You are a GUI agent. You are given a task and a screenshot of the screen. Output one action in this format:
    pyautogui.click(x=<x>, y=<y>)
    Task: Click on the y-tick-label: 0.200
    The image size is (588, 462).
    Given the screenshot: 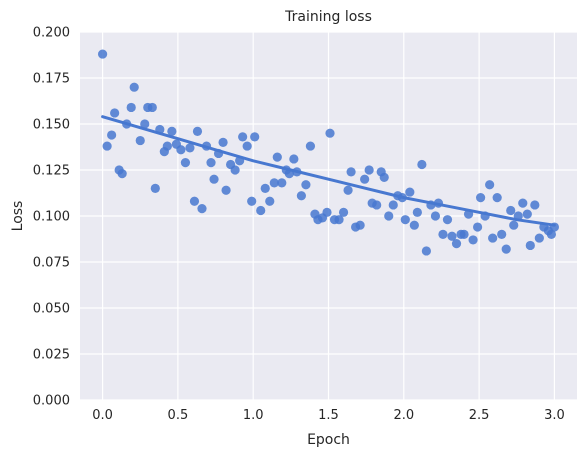 What is the action you would take?
    pyautogui.click(x=51, y=33)
    